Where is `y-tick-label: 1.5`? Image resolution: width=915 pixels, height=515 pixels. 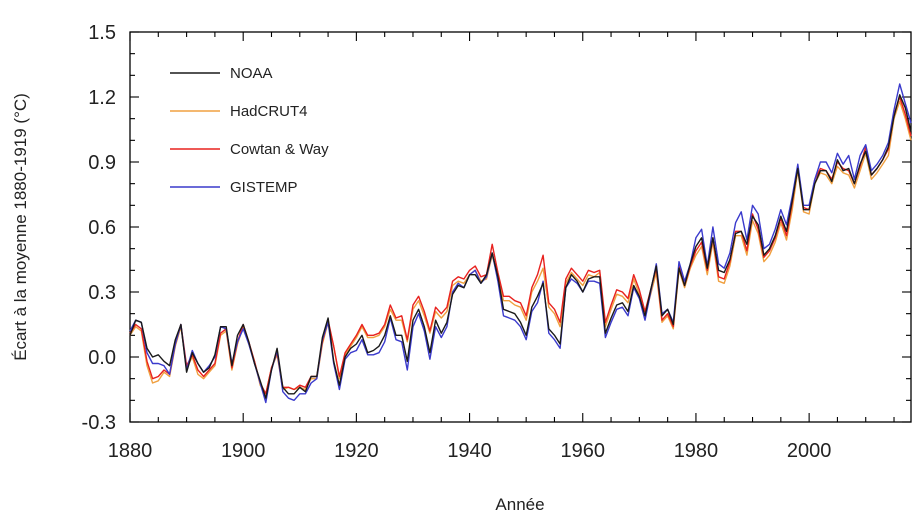
y-tick-label: 1.5 is located at coordinates (102, 33).